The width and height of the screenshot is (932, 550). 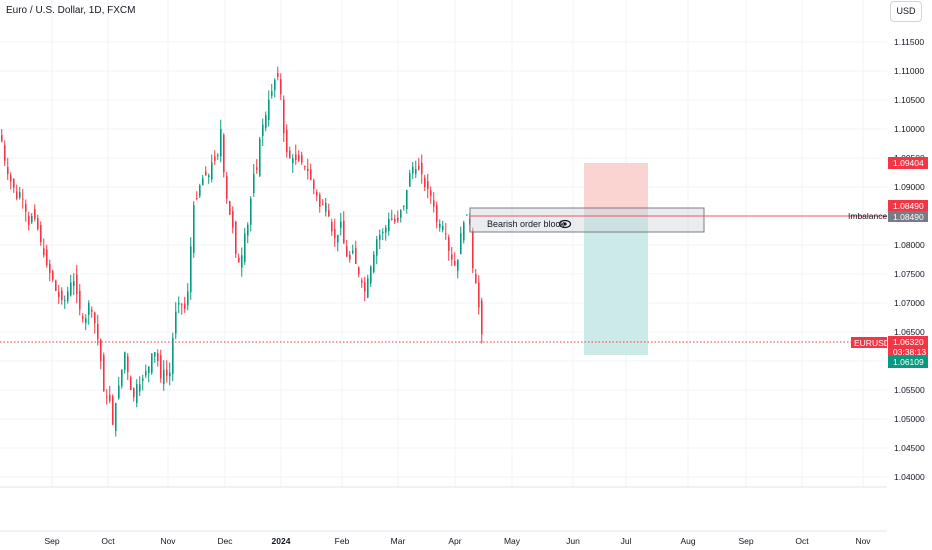 I want to click on price-tick-label: 1.05000, so click(x=909, y=419).